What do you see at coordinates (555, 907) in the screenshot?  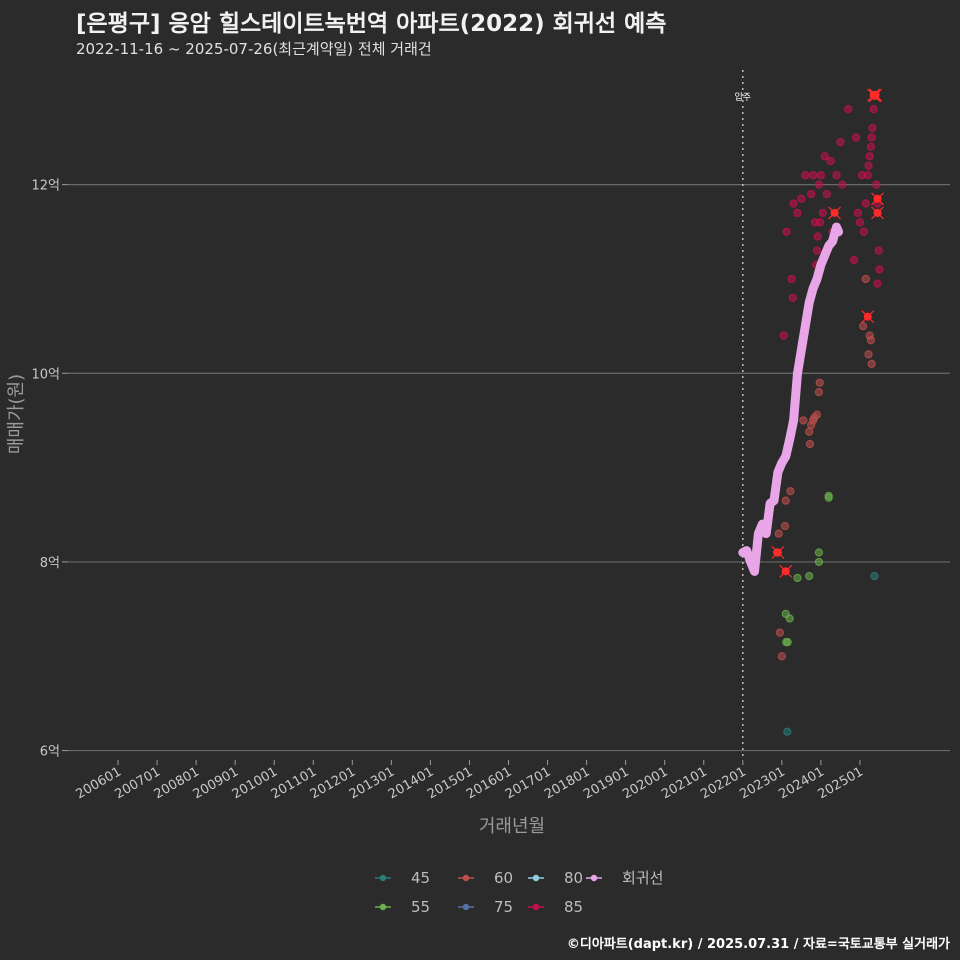 I see `legend-item-85: 85` at bounding box center [555, 907].